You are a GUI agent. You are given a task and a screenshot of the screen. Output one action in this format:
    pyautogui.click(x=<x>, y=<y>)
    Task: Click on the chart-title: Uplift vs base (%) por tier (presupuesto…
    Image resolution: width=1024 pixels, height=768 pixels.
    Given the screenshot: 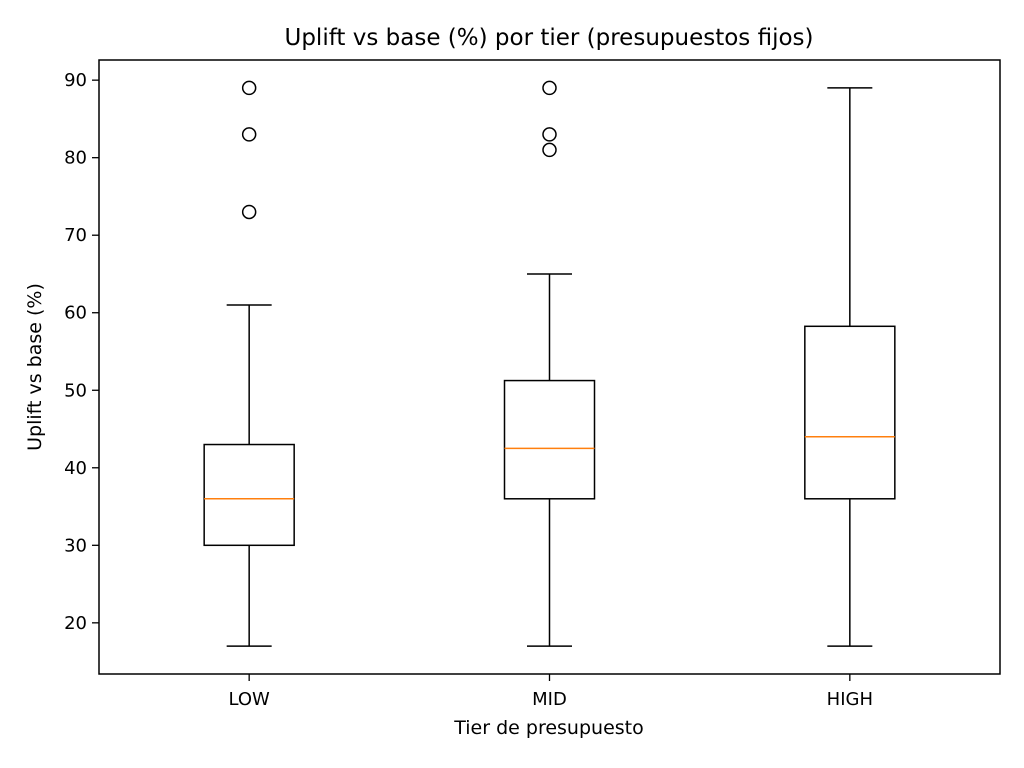 What is the action you would take?
    pyautogui.click(x=549, y=38)
    